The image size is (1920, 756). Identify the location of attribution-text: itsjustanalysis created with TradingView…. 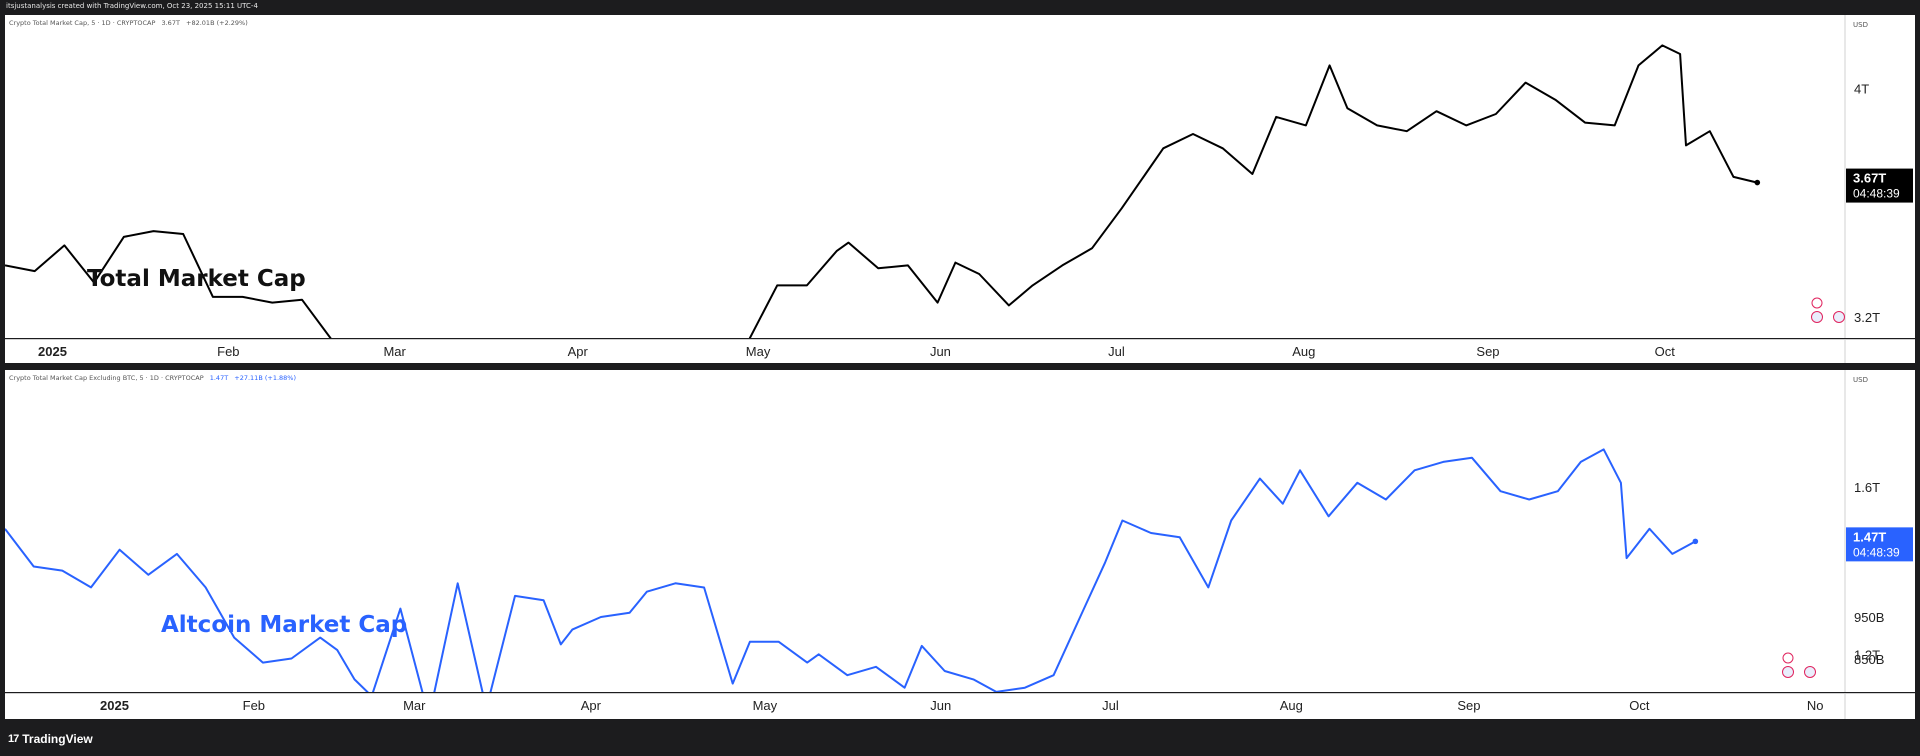
(132, 6).